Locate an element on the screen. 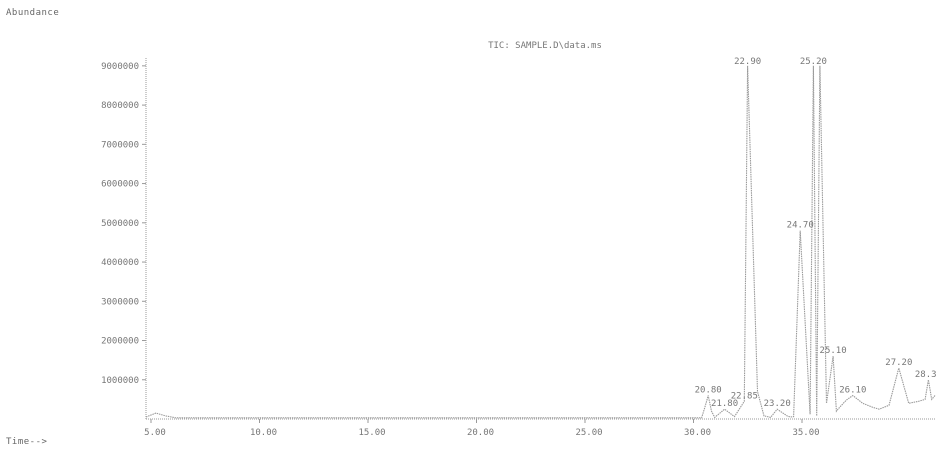 The height and width of the screenshot is (455, 937). y-tick-label: 4000000 is located at coordinates (120, 263).